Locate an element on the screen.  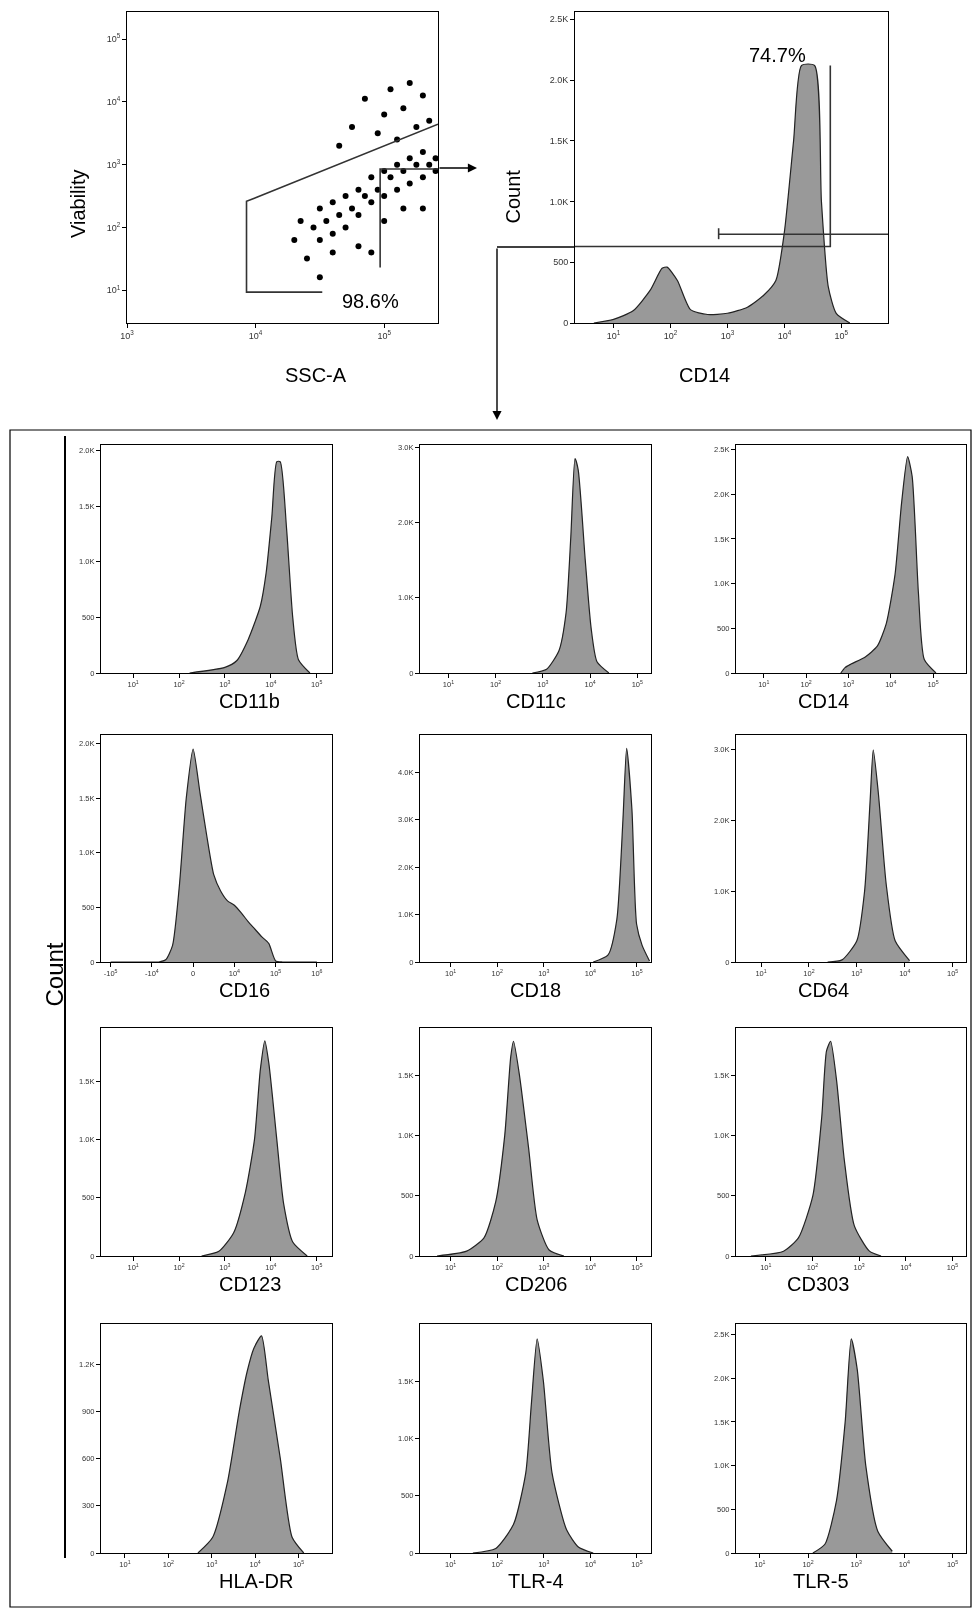
x-axis-title: CD64 is located at coordinates (824, 990).